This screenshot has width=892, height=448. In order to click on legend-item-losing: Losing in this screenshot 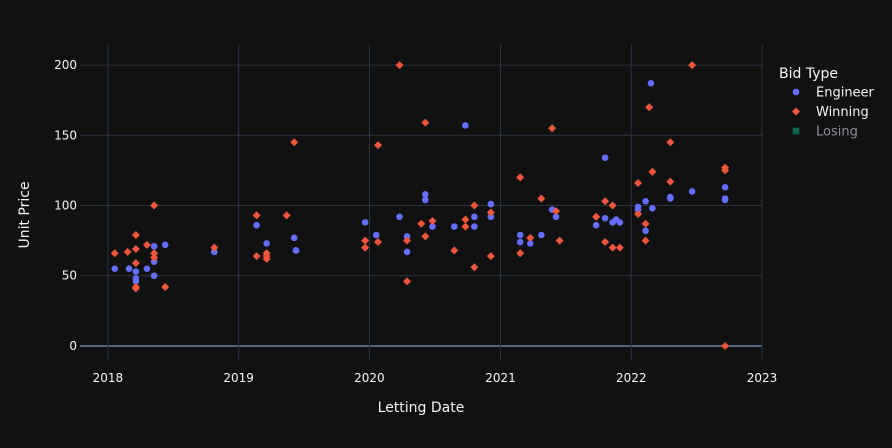, I will do `click(825, 132)`.